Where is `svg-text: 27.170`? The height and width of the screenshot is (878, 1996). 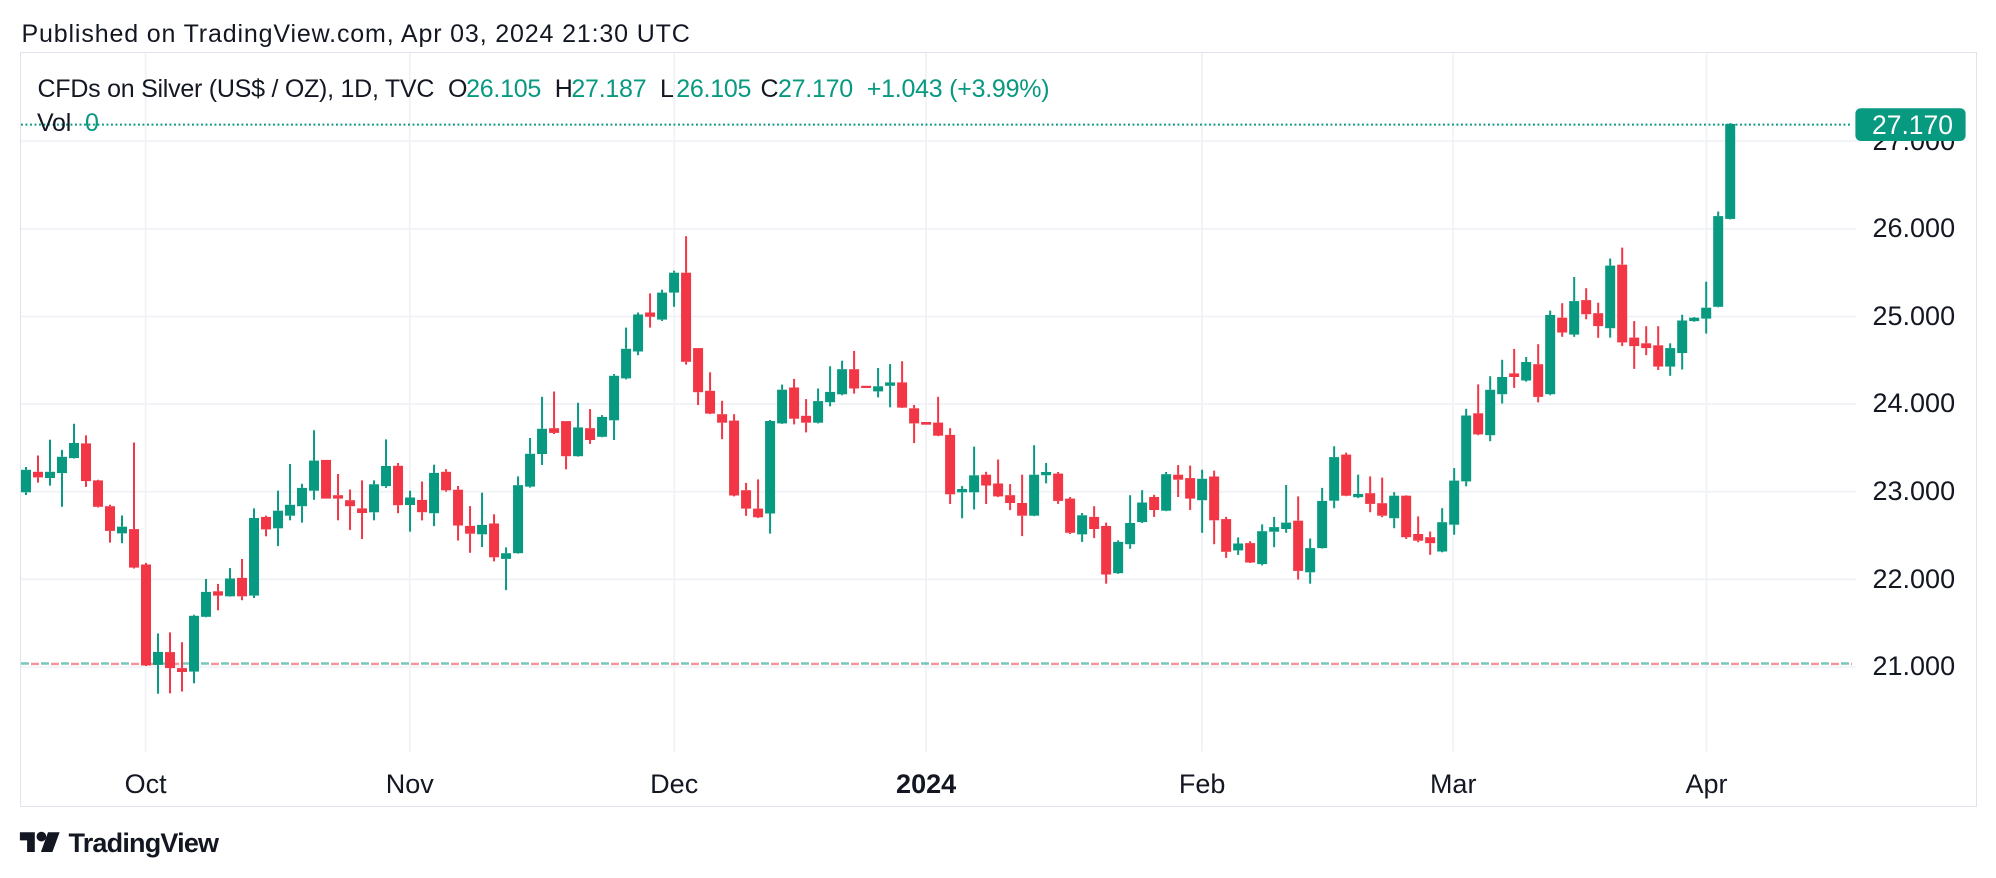
svg-text: 27.170 is located at coordinates (1912, 125).